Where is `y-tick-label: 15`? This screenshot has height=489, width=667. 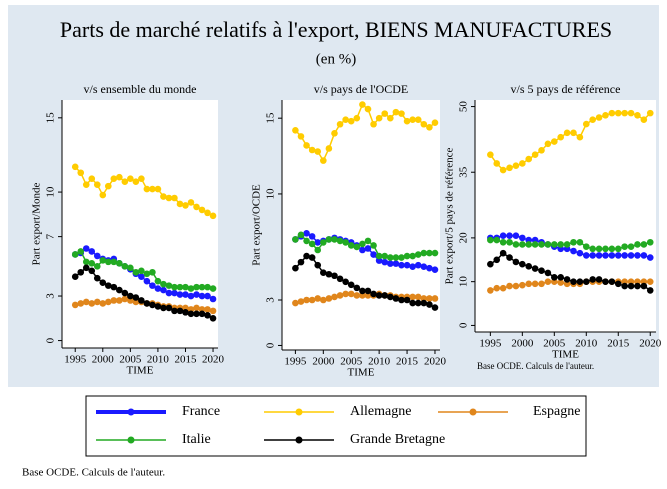 y-tick-label: 15 is located at coordinates (51, 118).